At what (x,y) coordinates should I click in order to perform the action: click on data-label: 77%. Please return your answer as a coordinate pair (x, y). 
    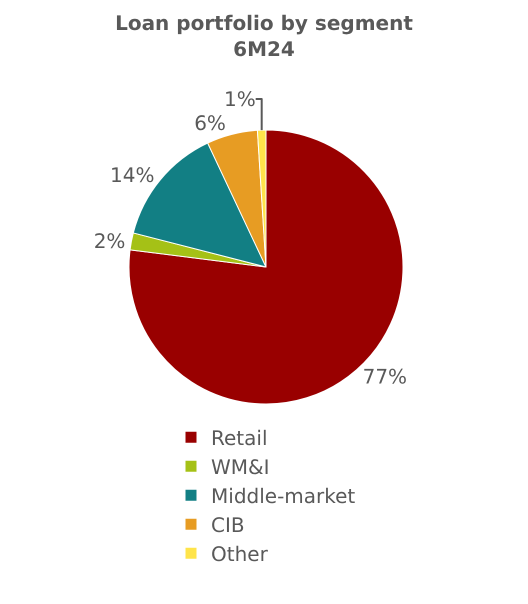
    Looking at the image, I should click on (385, 376).